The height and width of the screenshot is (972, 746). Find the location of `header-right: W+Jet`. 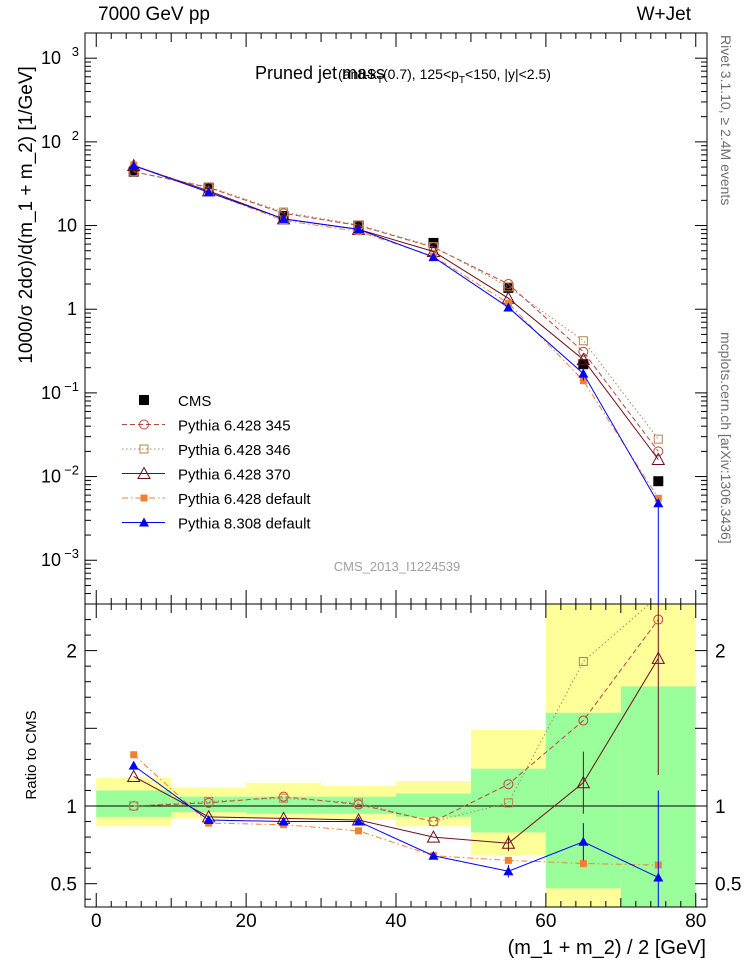

header-right: W+Jet is located at coordinates (663, 14).